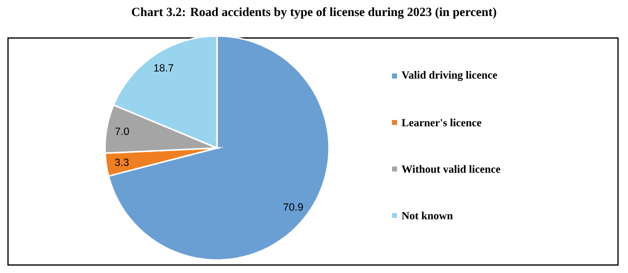  Describe the element at coordinates (121, 162) in the screenshot. I see `data-label: 3.3` at that location.